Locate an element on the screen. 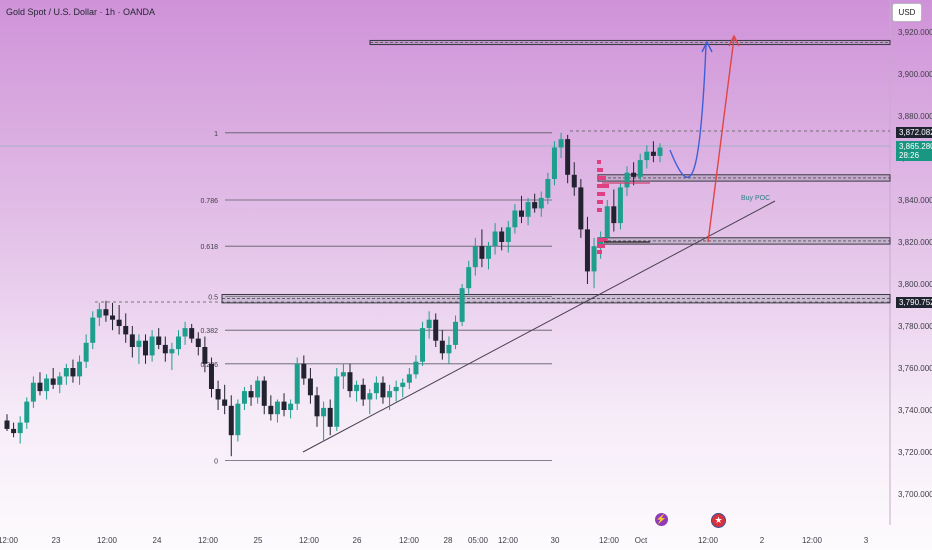 The height and width of the screenshot is (550, 932). us-flag-event-icon: ★ is located at coordinates (718, 520).